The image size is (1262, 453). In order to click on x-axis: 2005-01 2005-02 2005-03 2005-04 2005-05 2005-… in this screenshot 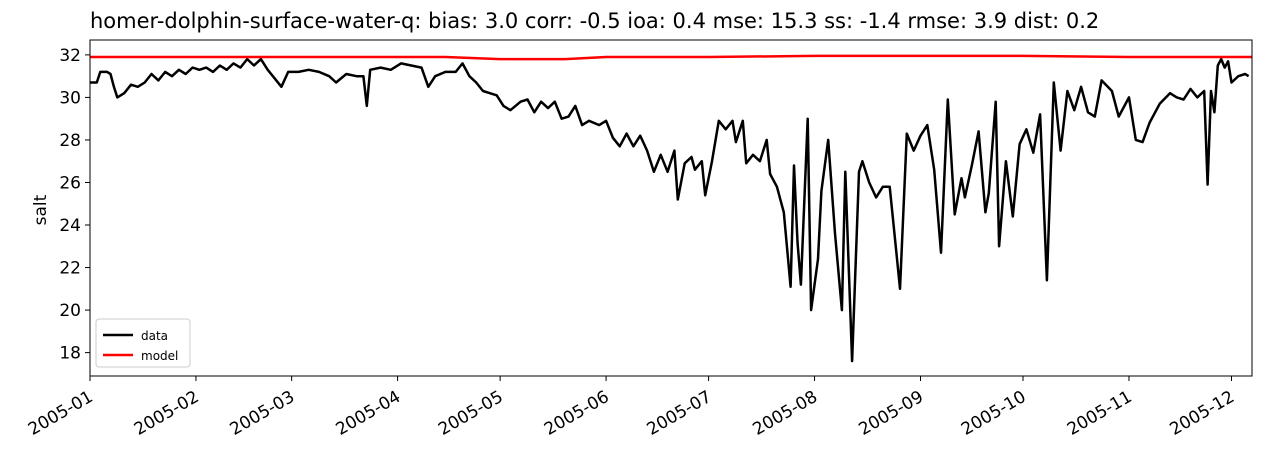, I will do `click(631, 408)`.